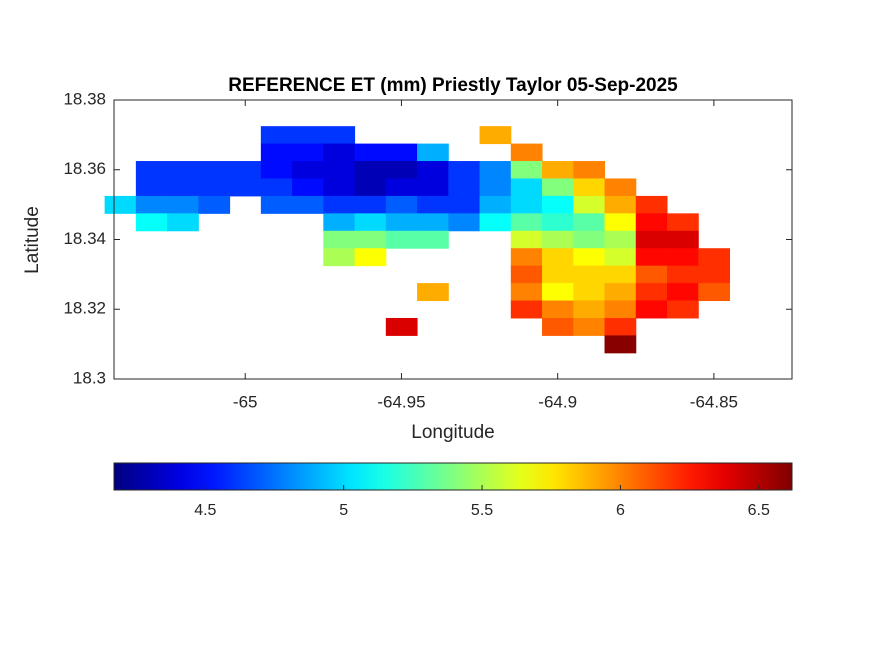 The height and width of the screenshot is (661, 875). I want to click on colorbar-tick-label: 6, so click(620, 510).